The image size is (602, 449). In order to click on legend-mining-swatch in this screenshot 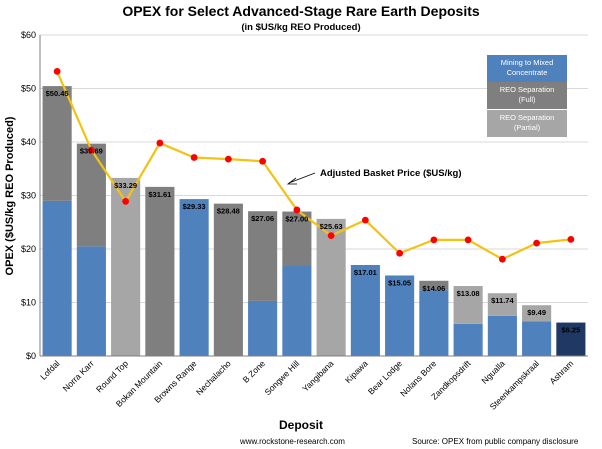, I will do `click(527, 68)`.